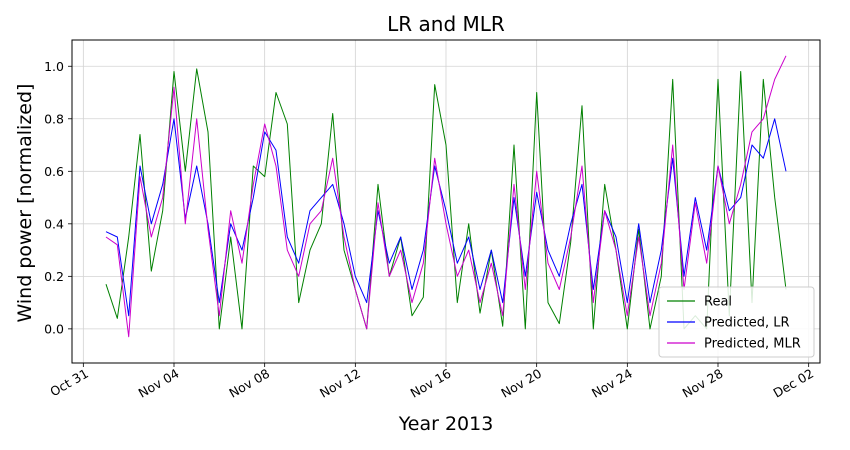 This screenshot has height=450, width=850. I want to click on y-tick-label: 0.6, so click(54, 171).